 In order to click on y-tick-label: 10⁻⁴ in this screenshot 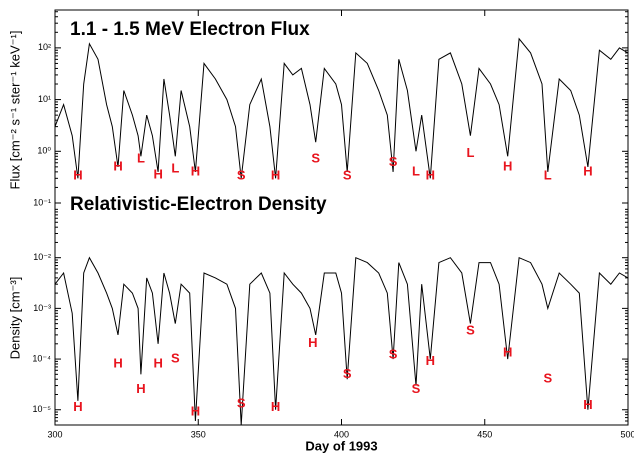, I will do `click(41, 358)`.